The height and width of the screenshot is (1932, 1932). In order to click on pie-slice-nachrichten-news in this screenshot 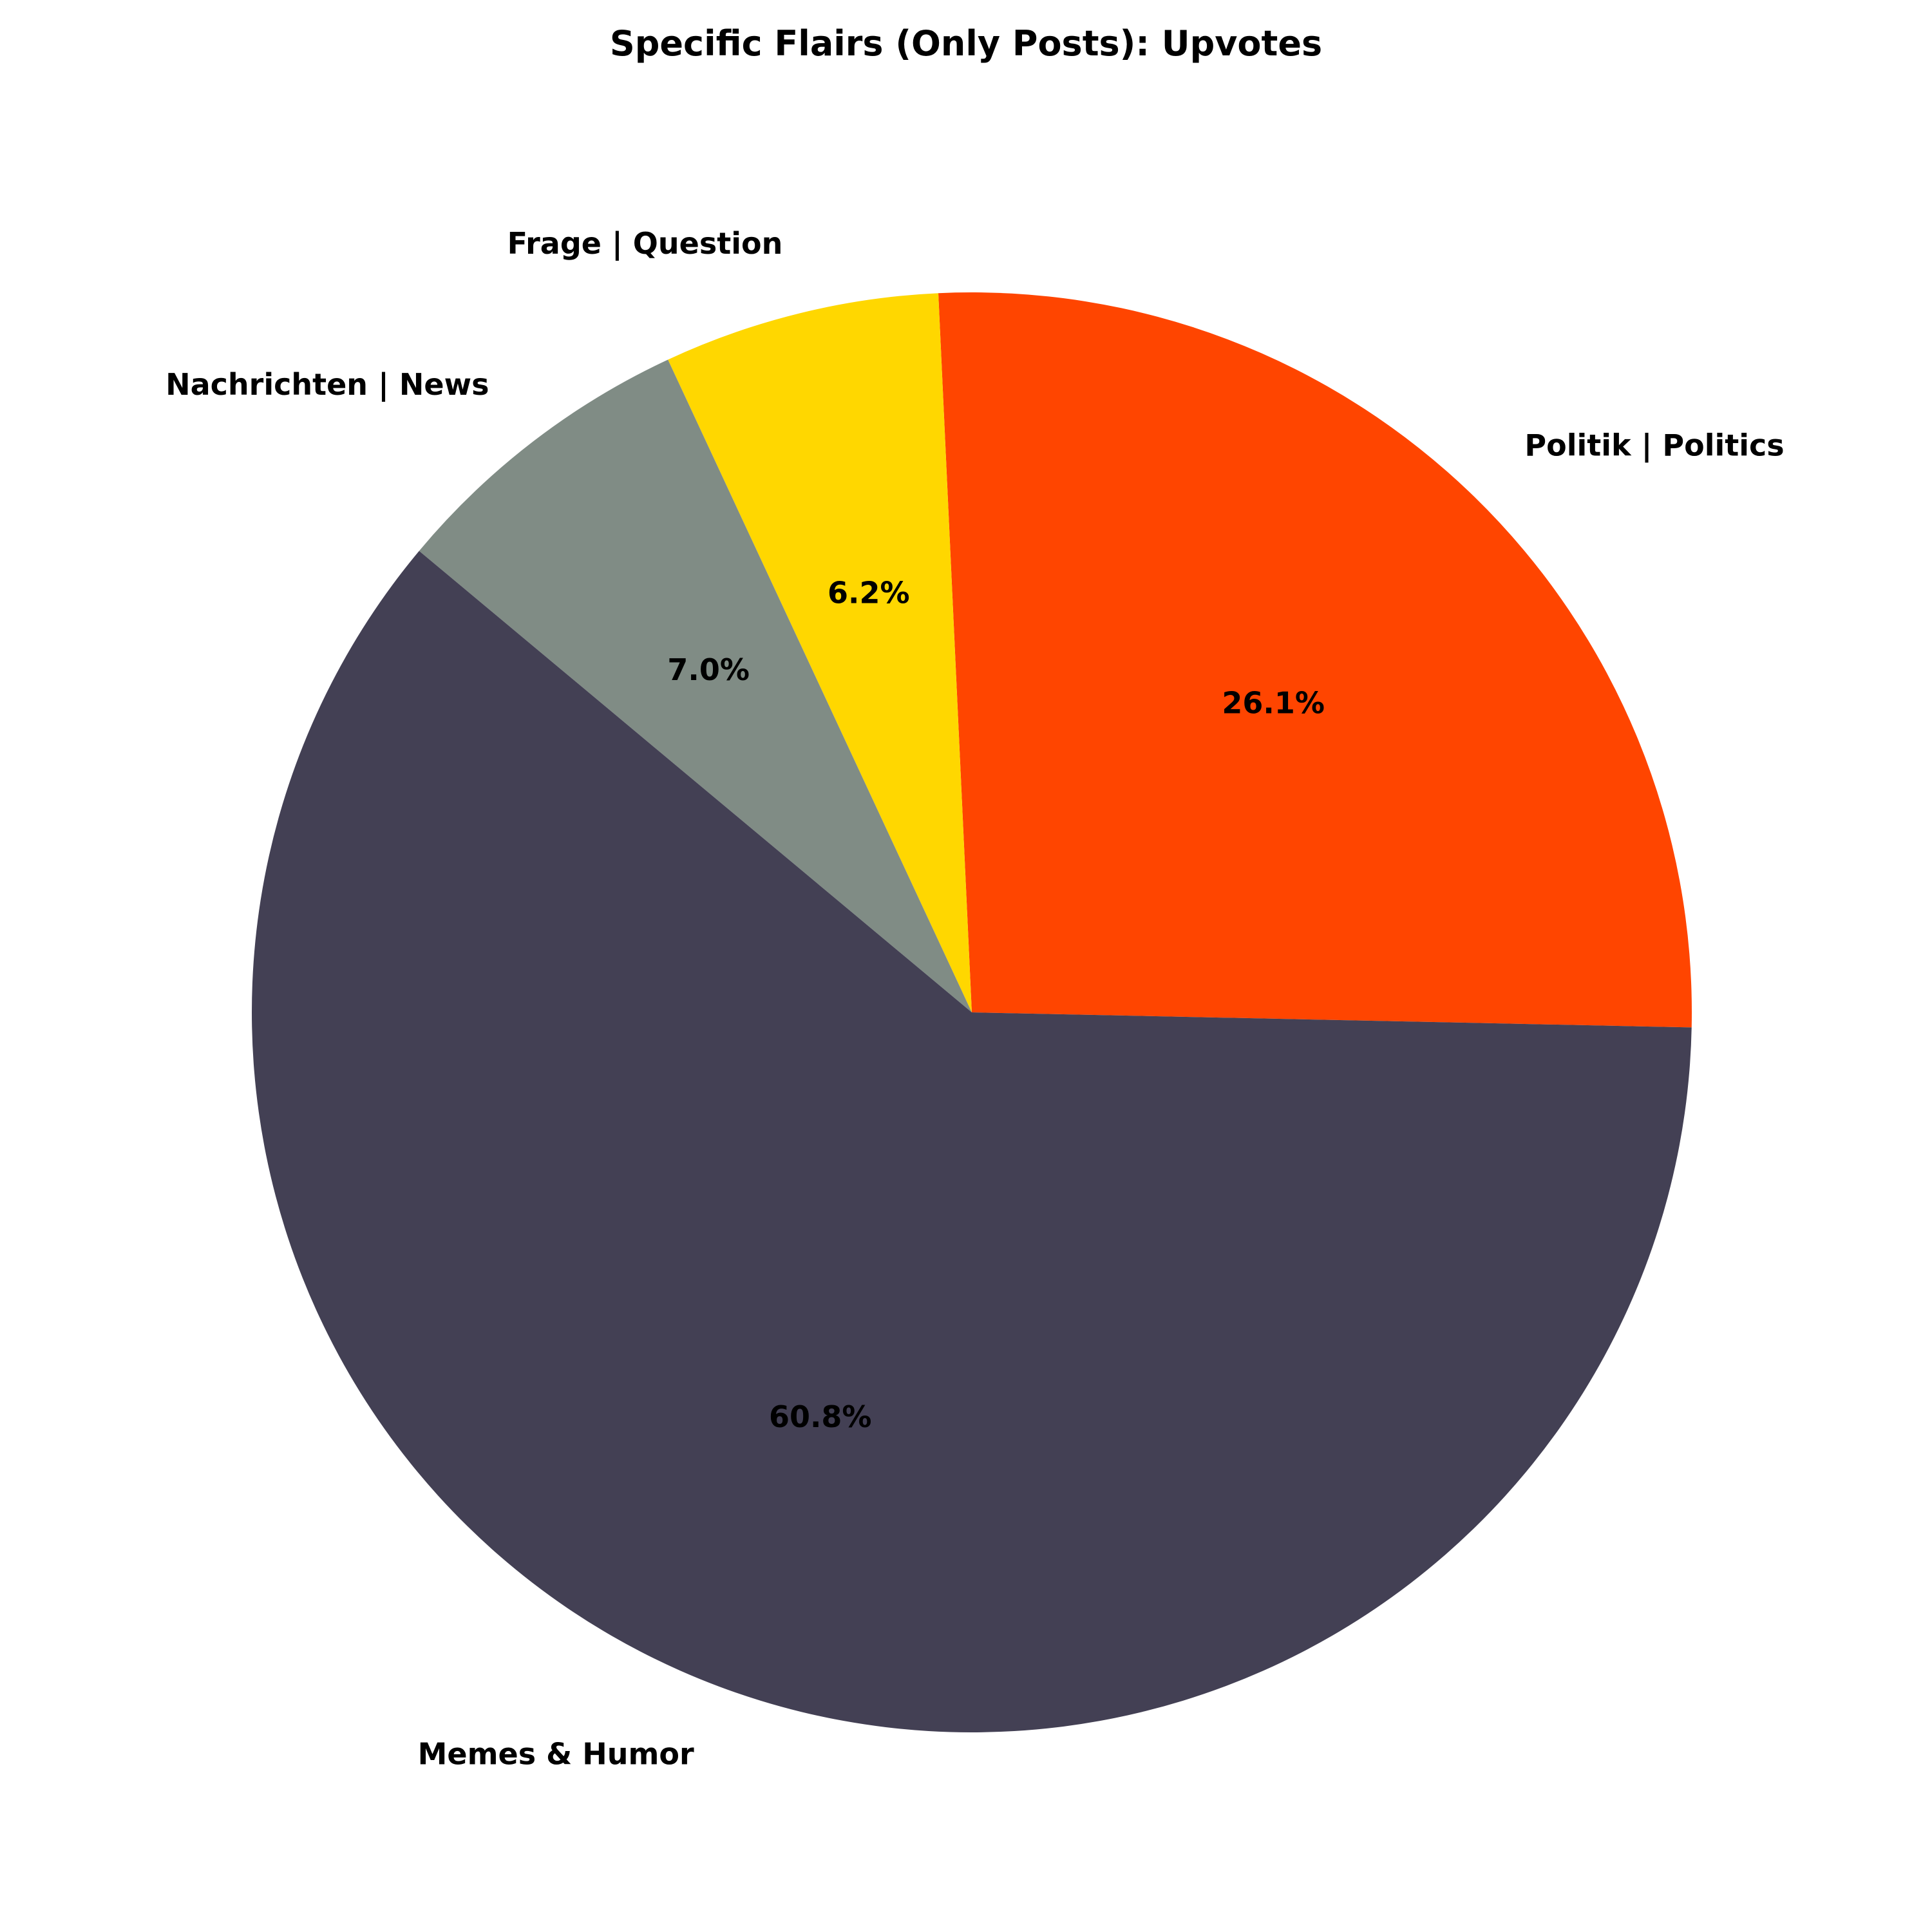, I will do `click(695, 685)`.